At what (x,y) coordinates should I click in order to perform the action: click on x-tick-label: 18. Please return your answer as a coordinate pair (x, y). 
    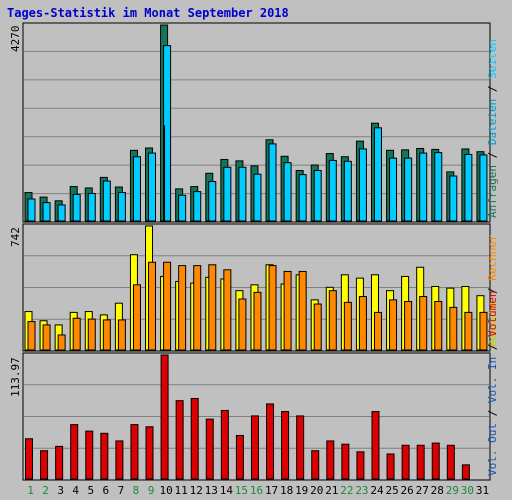
    Looking at the image, I should click on (286, 490).